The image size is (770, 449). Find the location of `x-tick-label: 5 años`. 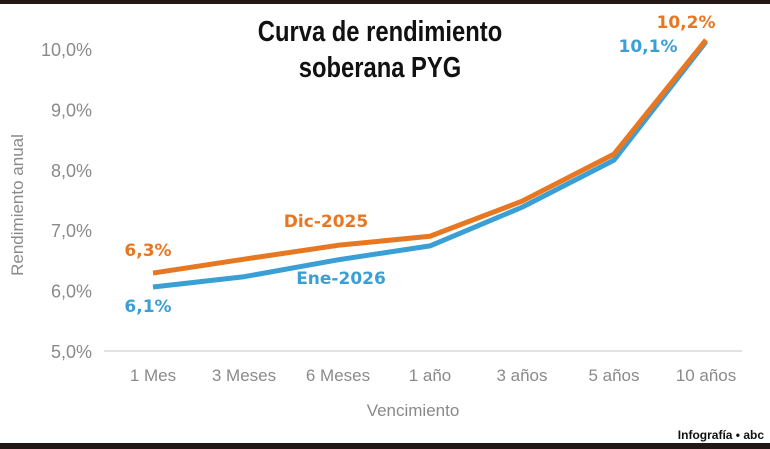

x-tick-label: 5 años is located at coordinates (613, 375).